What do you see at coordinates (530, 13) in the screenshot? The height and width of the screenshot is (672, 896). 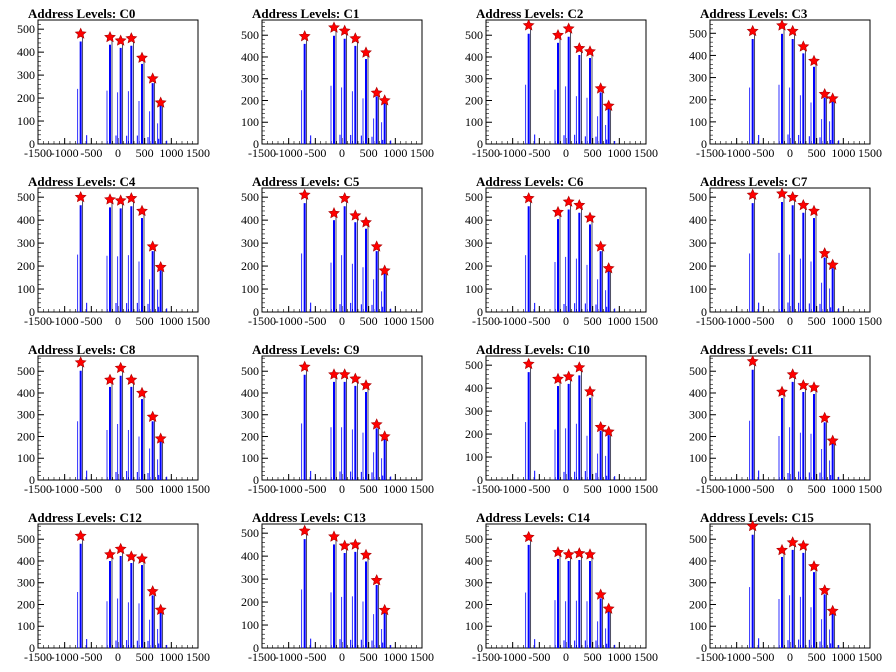 I see `chart-title: Address Levels: C2` at bounding box center [530, 13].